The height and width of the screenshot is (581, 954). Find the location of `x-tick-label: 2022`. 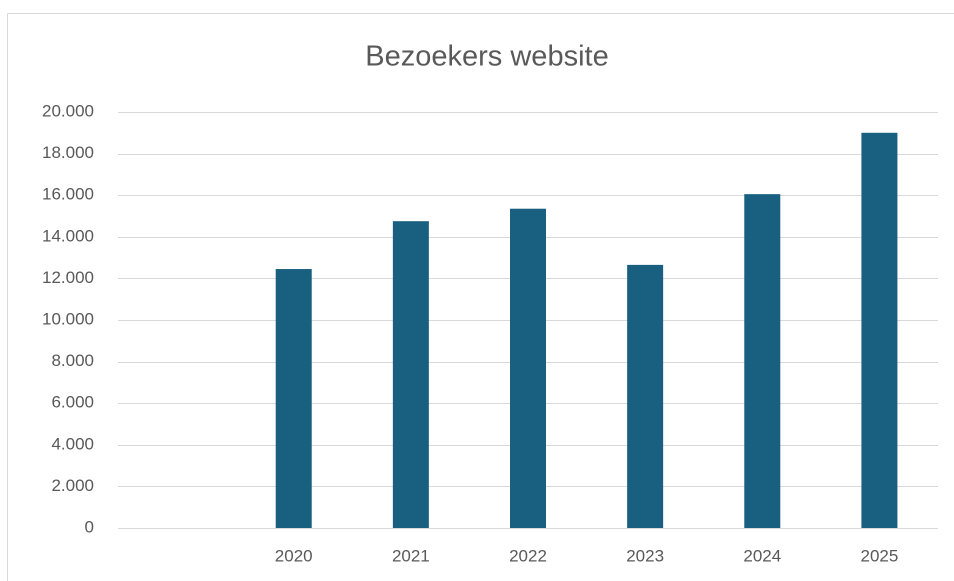

x-tick-label: 2022 is located at coordinates (528, 555).